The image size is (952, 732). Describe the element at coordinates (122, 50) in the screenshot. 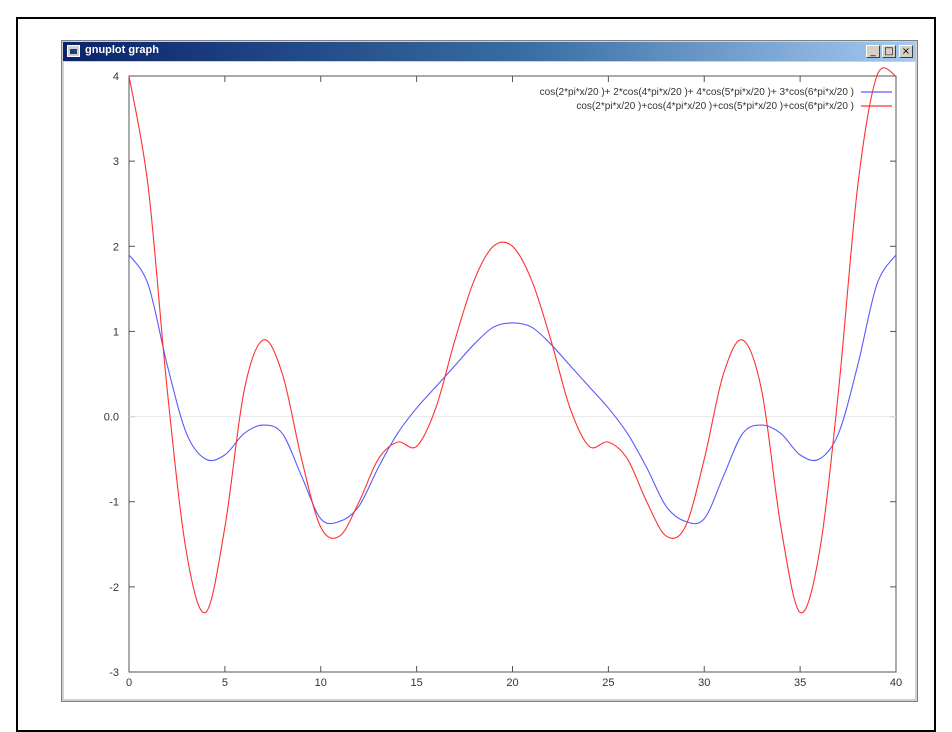

I see `window-title: gnuplot graph` at that location.